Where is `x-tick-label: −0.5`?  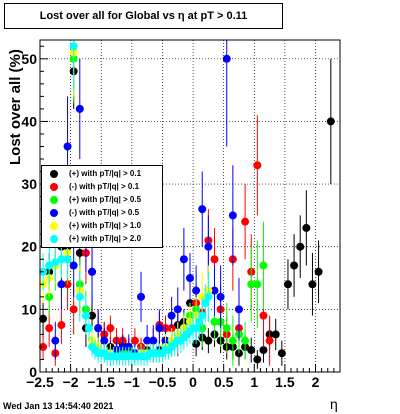 x-tick-label: −0.5 is located at coordinates (163, 382).